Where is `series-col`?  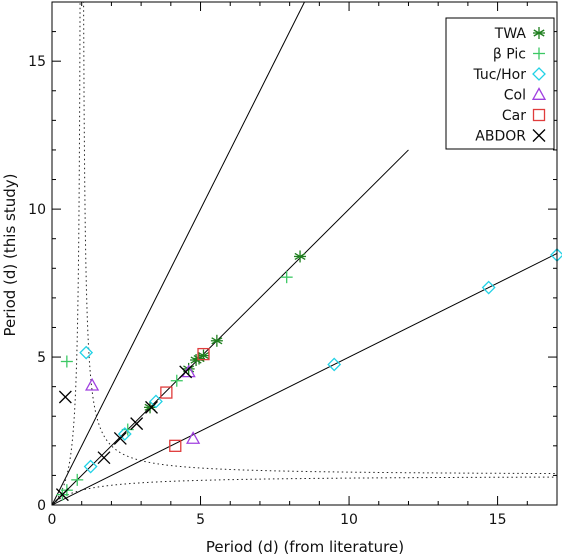 series-col is located at coordinates (142, 404).